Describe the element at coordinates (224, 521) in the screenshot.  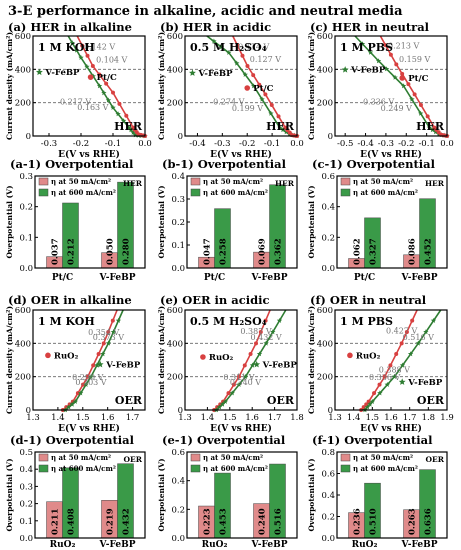
I see `bar-value-label: 0.453` at that location.